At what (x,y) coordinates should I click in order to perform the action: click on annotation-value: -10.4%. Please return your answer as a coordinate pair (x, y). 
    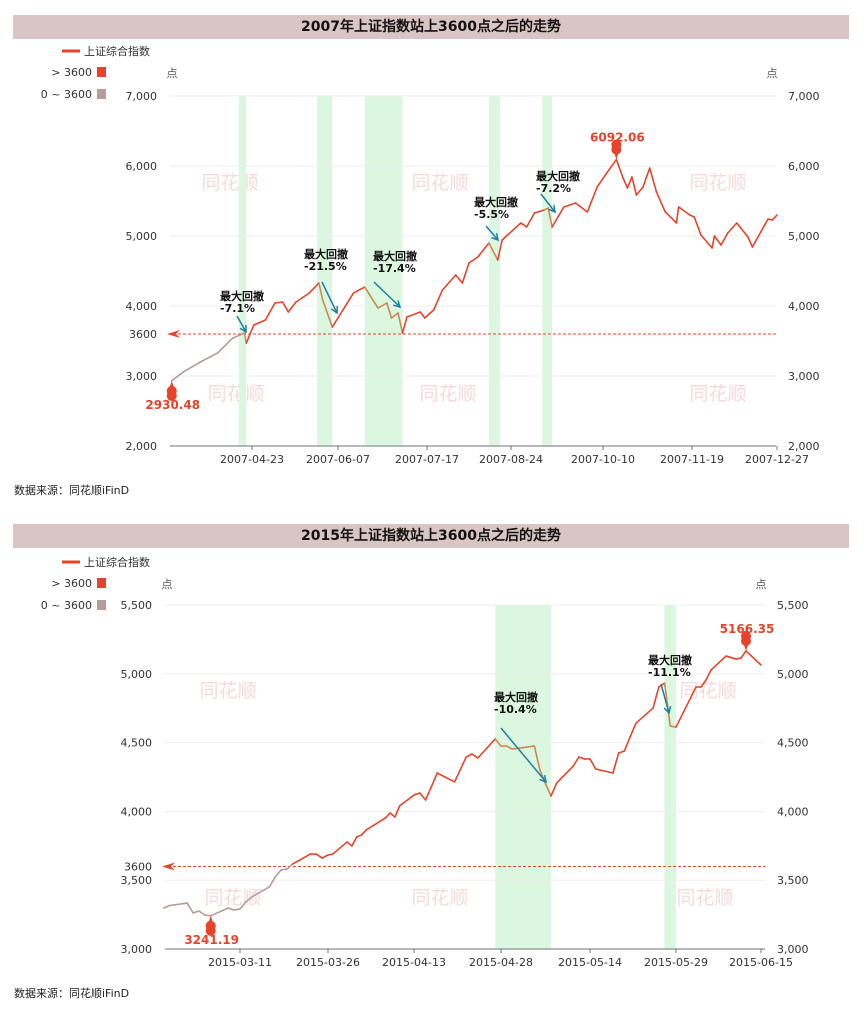
    Looking at the image, I should click on (515, 709).